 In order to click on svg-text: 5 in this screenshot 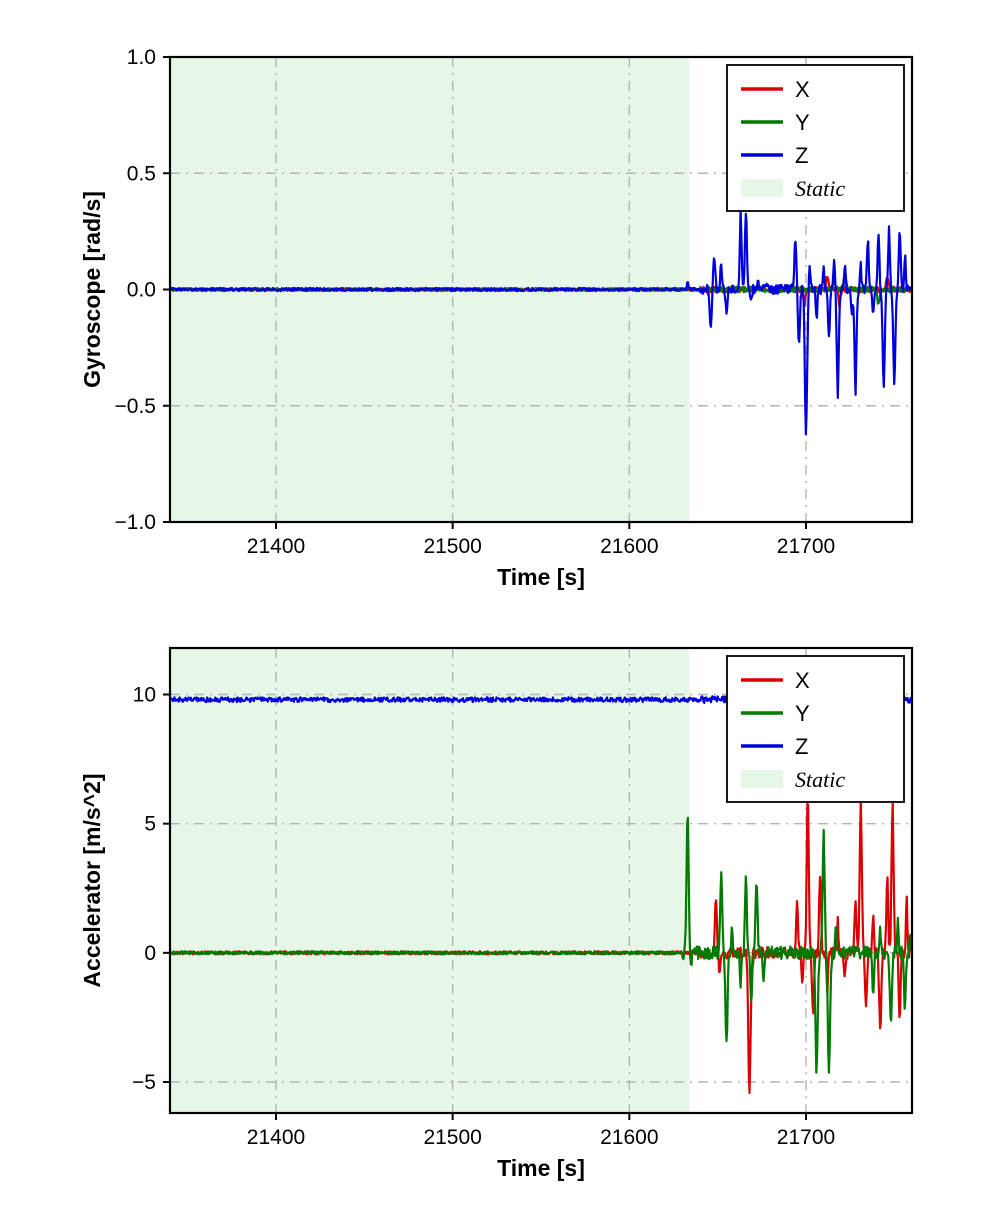, I will do `click(150, 824)`.